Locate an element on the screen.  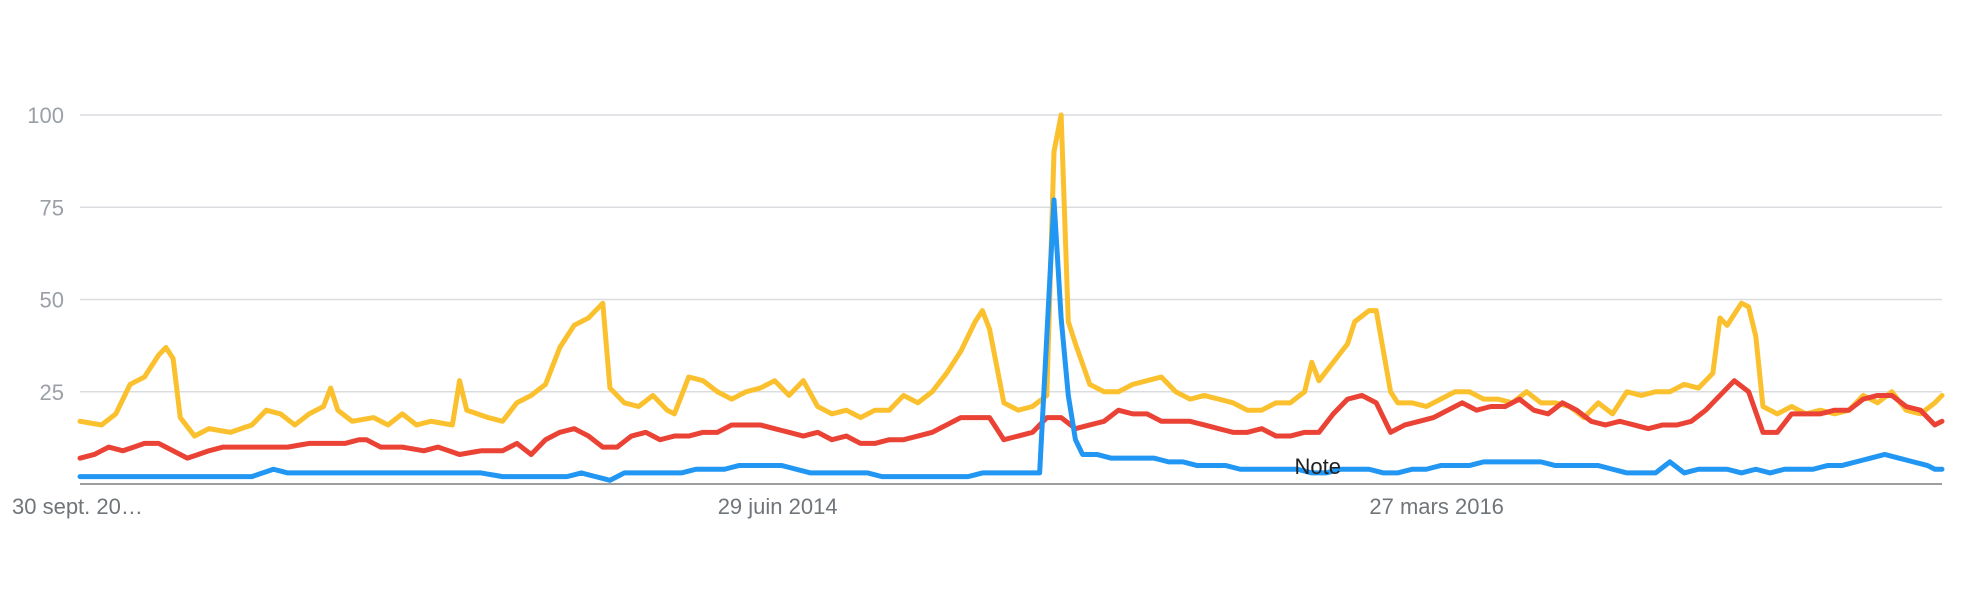
x-tick-label: 29 juin 2014 is located at coordinates (778, 506).